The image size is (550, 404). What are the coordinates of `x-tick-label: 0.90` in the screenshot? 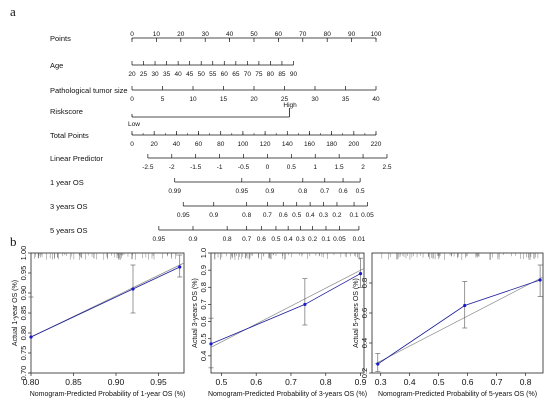 It's located at (116, 382).